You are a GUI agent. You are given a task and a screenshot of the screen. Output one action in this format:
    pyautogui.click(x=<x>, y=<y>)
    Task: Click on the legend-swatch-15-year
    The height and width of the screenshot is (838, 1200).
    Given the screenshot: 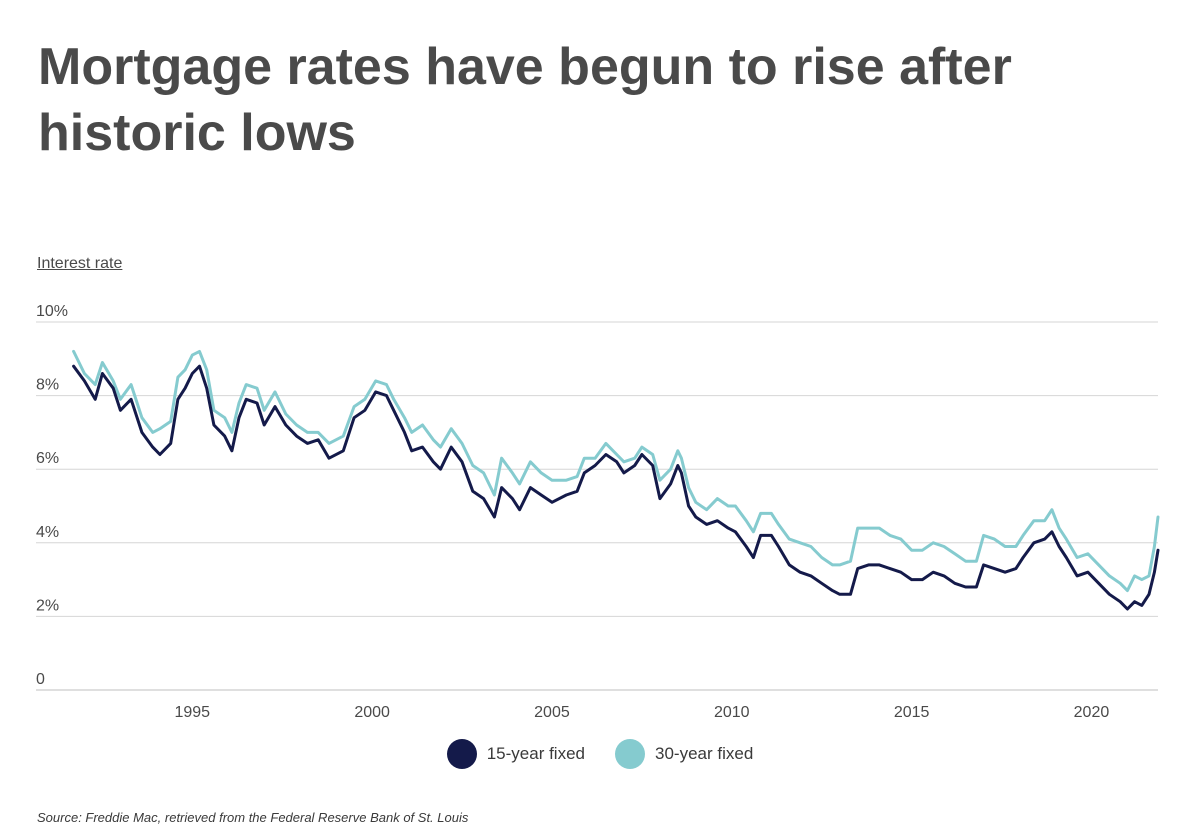 What is the action you would take?
    pyautogui.click(x=461, y=754)
    